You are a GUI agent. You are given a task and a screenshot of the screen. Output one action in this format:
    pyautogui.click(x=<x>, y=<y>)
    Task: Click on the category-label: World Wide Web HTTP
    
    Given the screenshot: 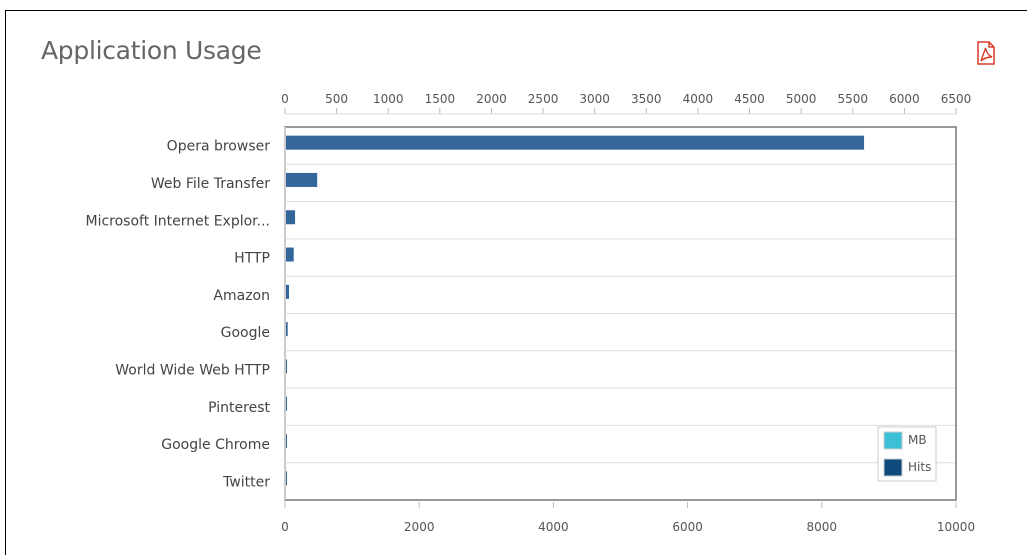 What is the action you would take?
    pyautogui.click(x=192, y=370)
    